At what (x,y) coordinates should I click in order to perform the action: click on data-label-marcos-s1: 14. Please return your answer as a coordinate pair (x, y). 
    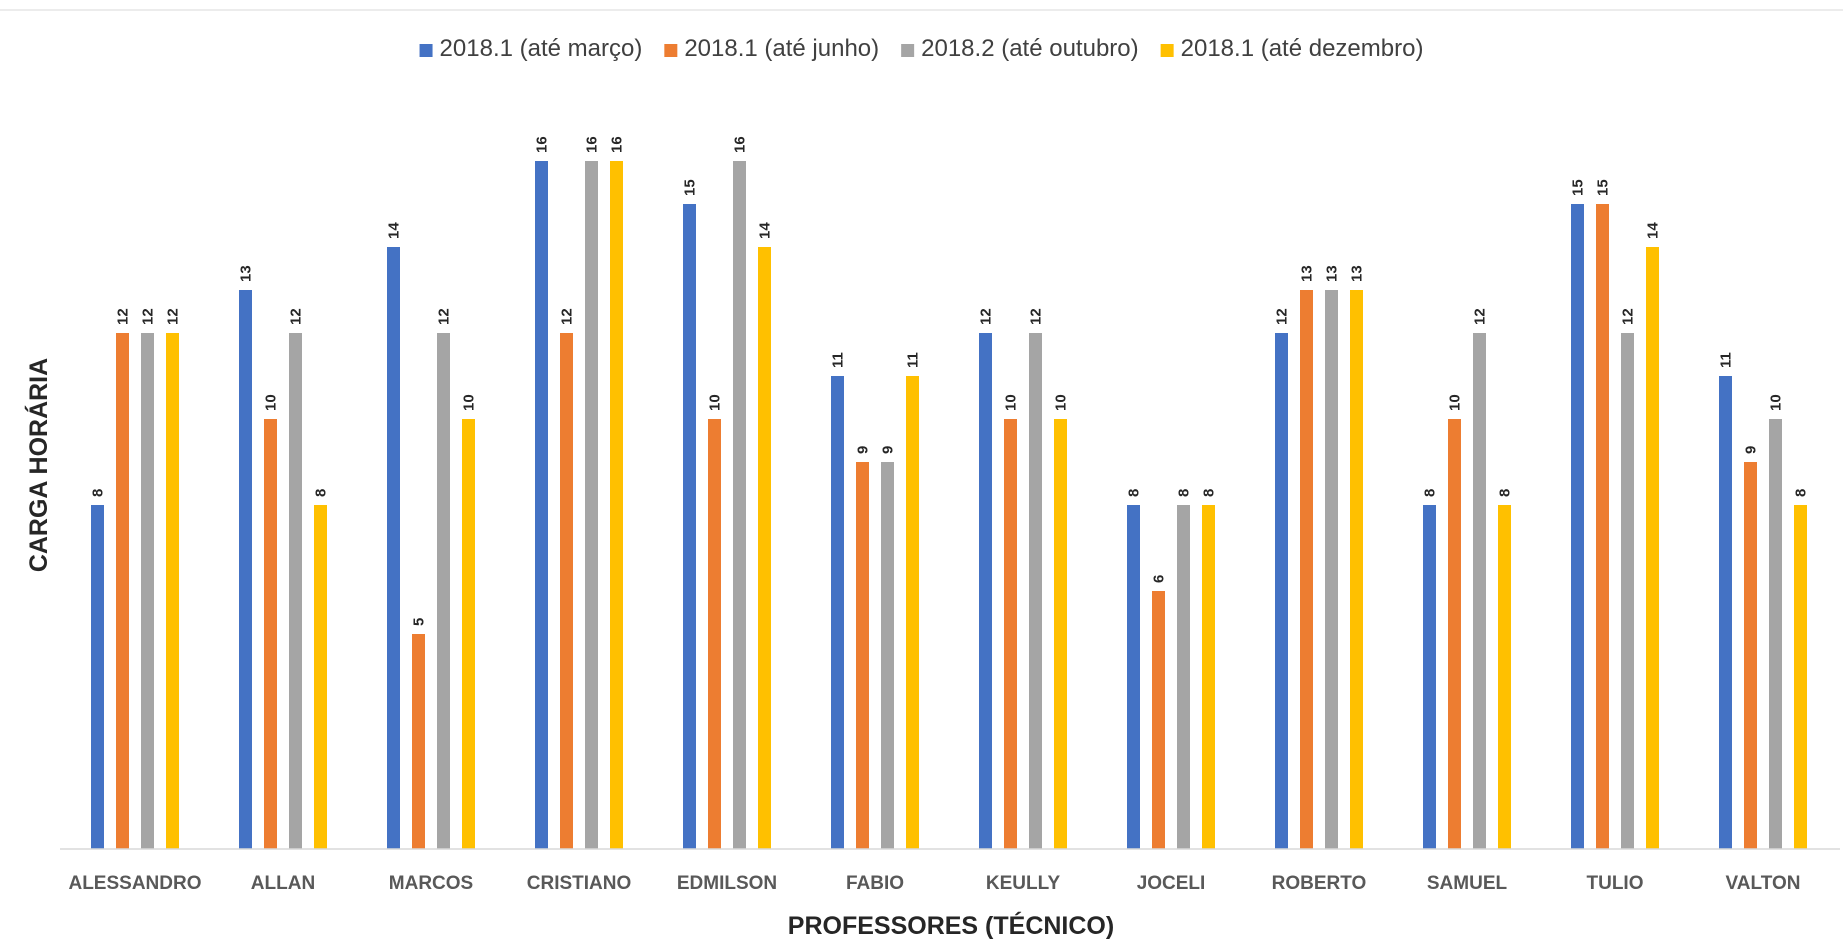
    Looking at the image, I should click on (394, 230).